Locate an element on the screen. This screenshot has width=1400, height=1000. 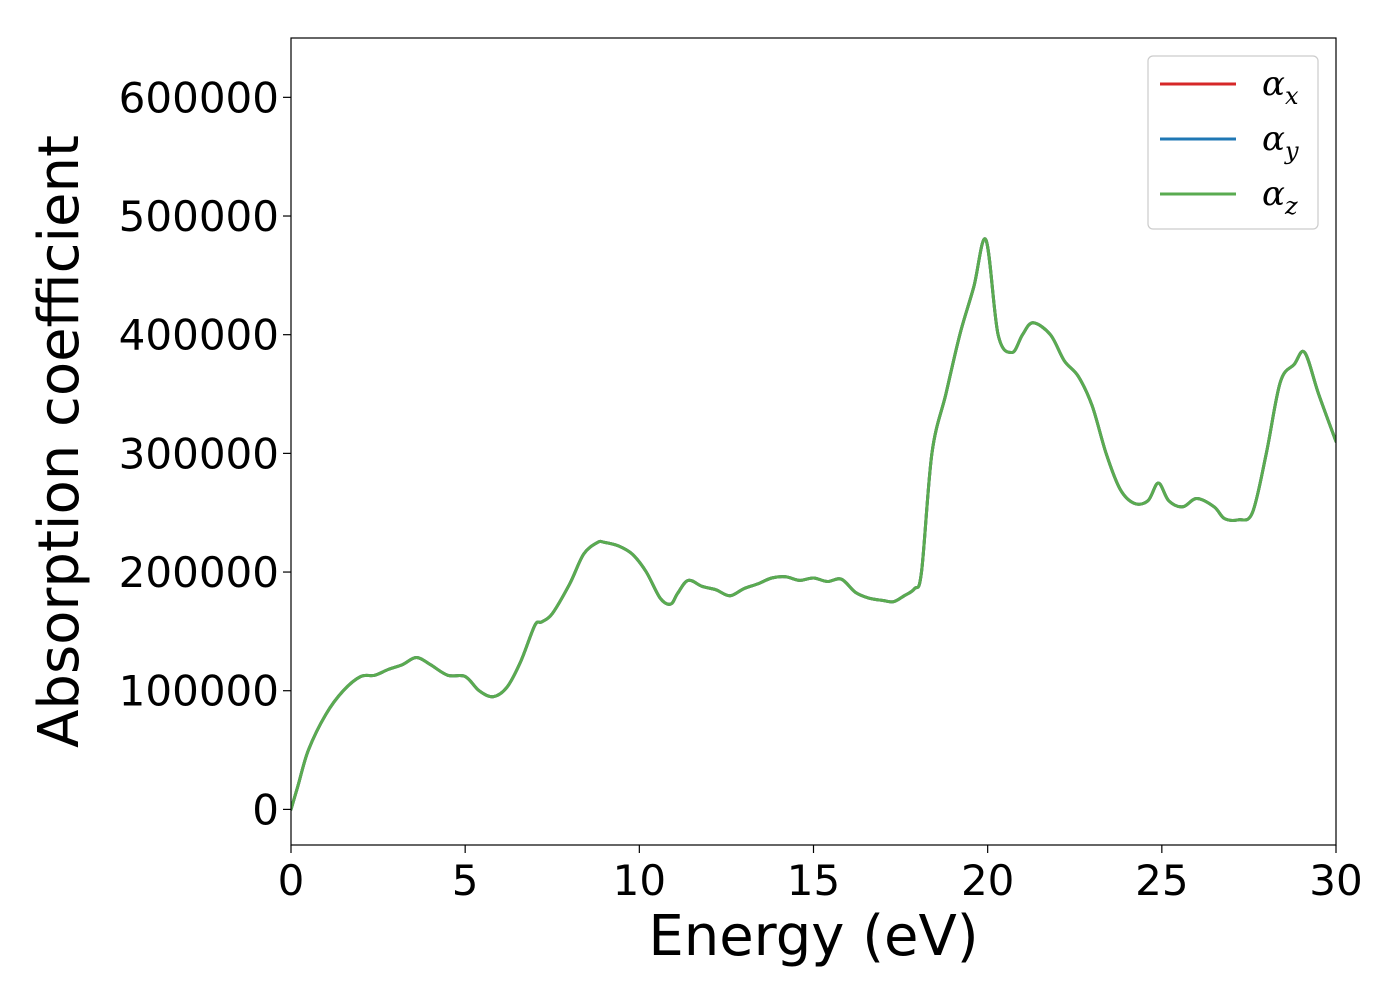
x-axis-ticks: 0 5 10 15 20 25 30 is located at coordinates (820, 875).